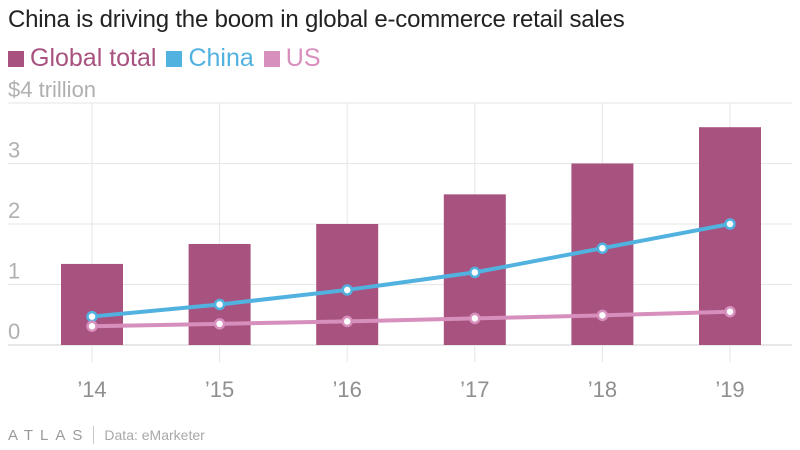 Image resolution: width=800 pixels, height=450 pixels. I want to click on legend-item-china: China, so click(210, 58).